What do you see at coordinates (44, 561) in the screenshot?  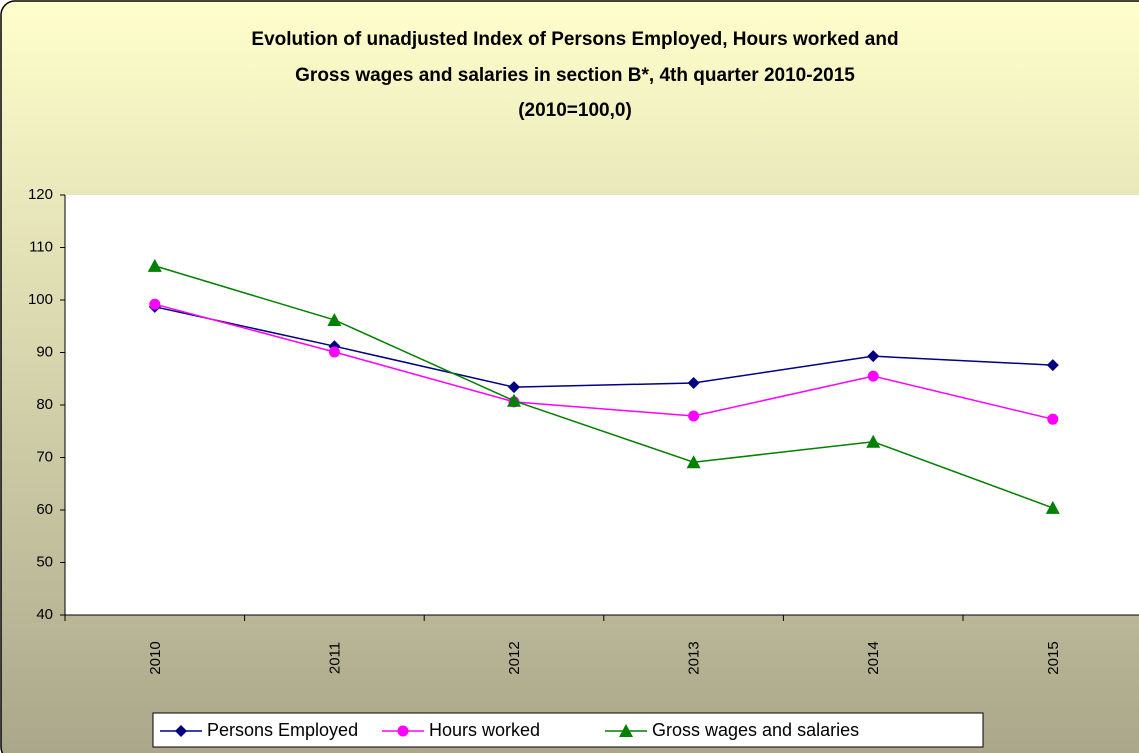 I see `y-tick-label: 50` at bounding box center [44, 561].